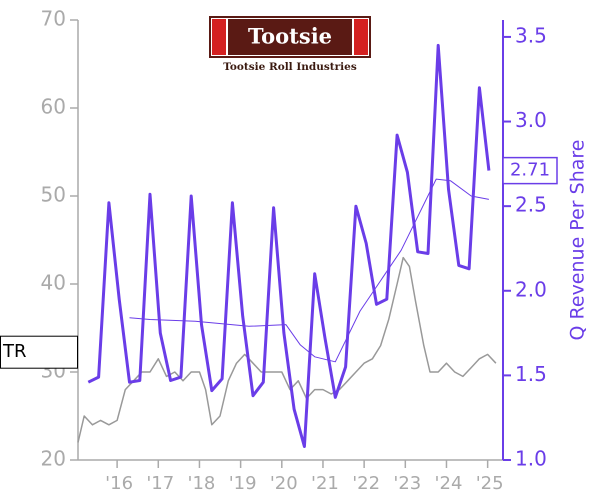 Image resolution: width=600 pixels, height=504 pixels. What do you see at coordinates (531, 205) in the screenshot?
I see `y2-tick-label: 2.5` at bounding box center [531, 205].